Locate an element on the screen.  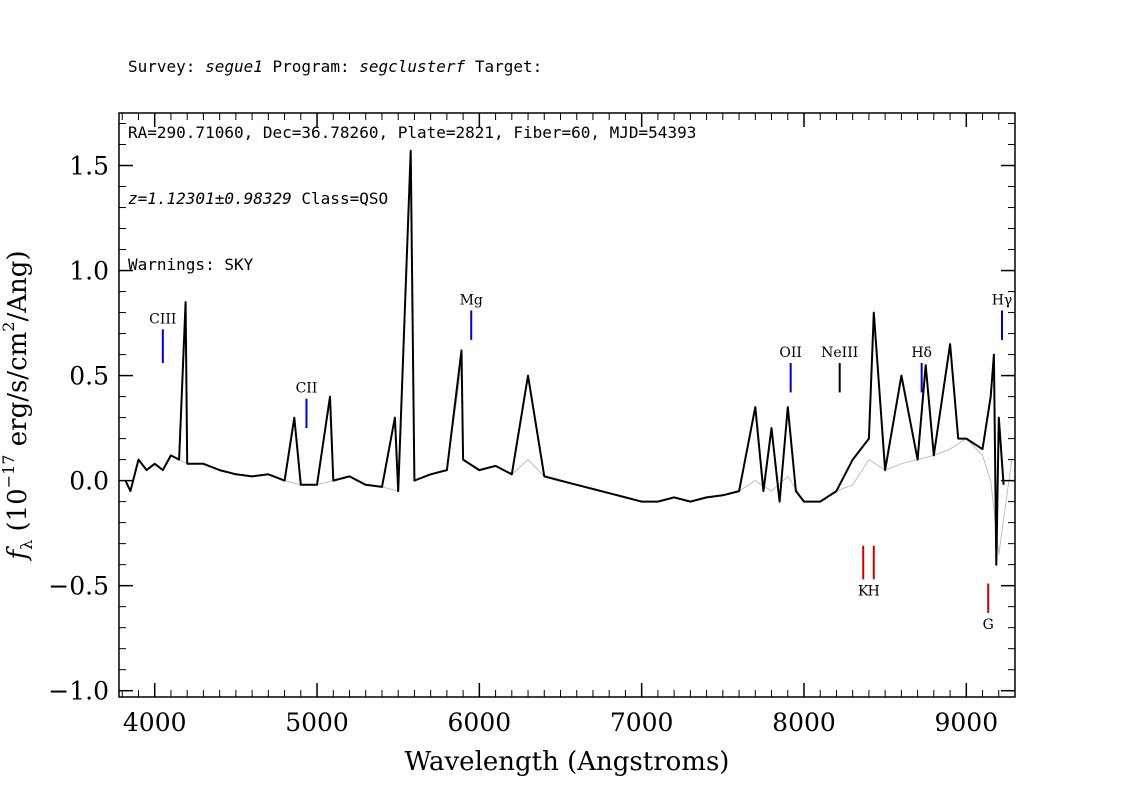
y-tick-label: 0.5 is located at coordinates (89, 376).